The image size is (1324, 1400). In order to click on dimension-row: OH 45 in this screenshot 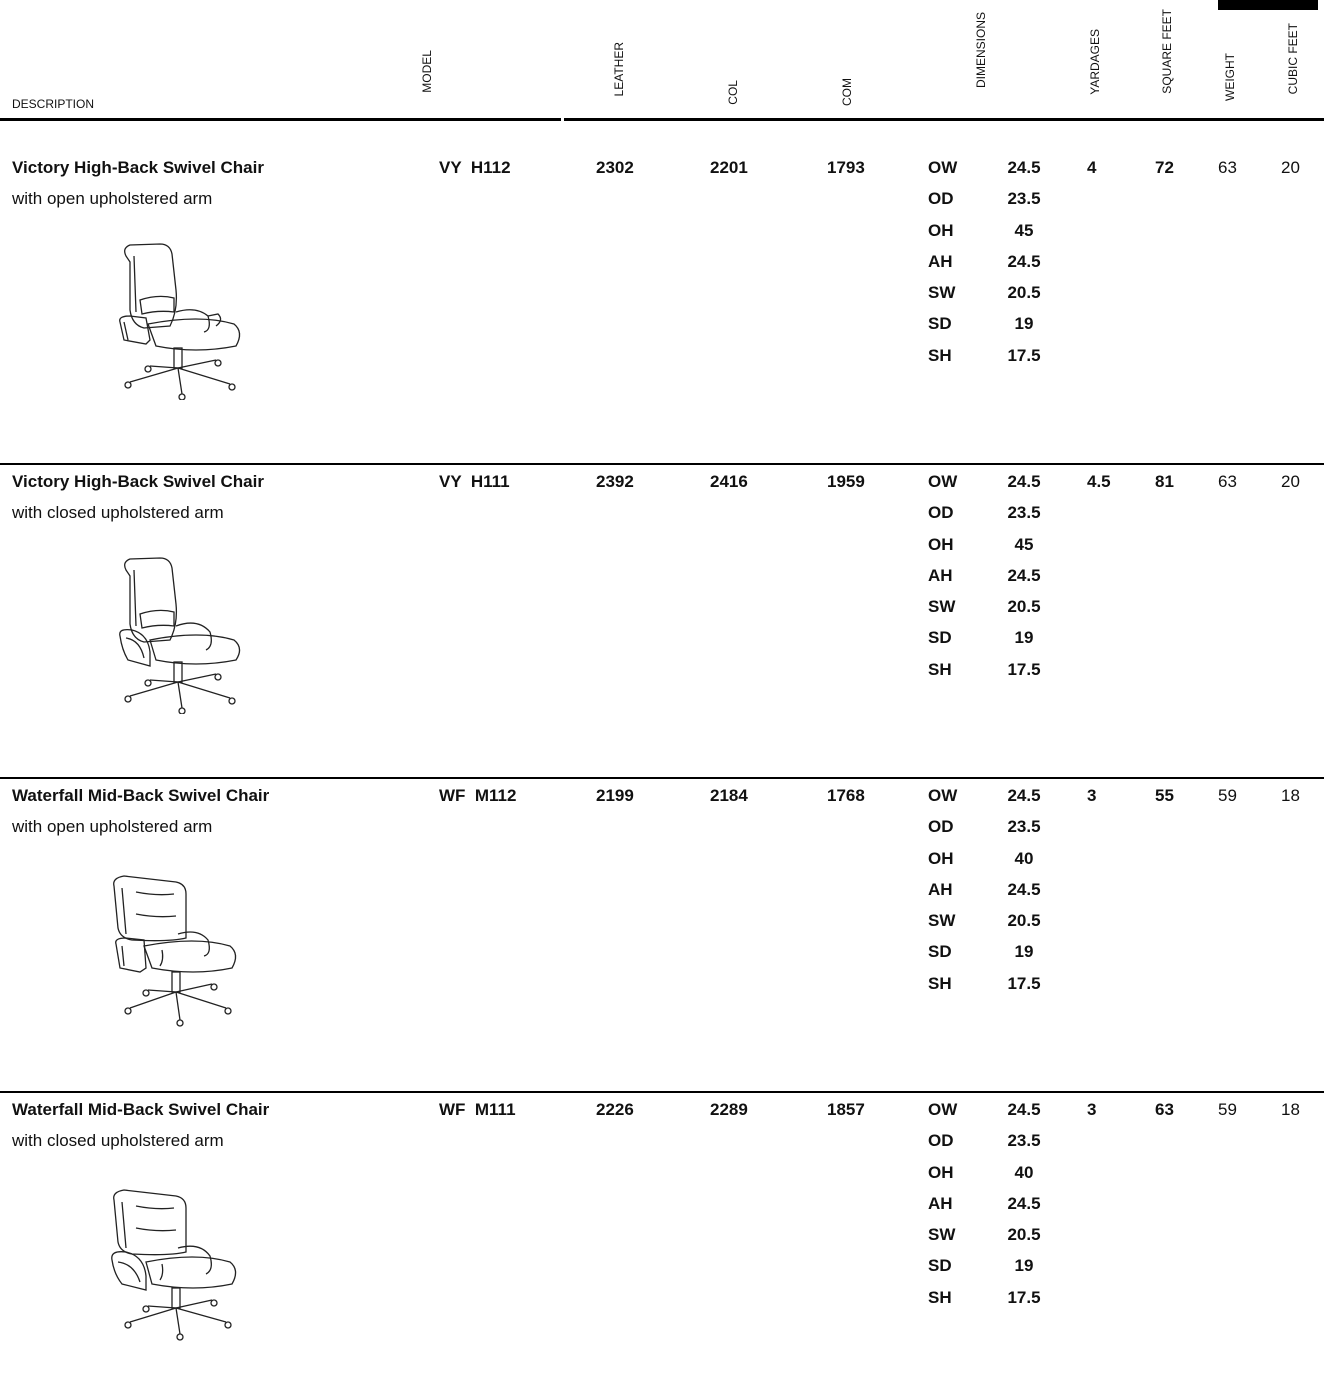, I will do `click(993, 236)`.